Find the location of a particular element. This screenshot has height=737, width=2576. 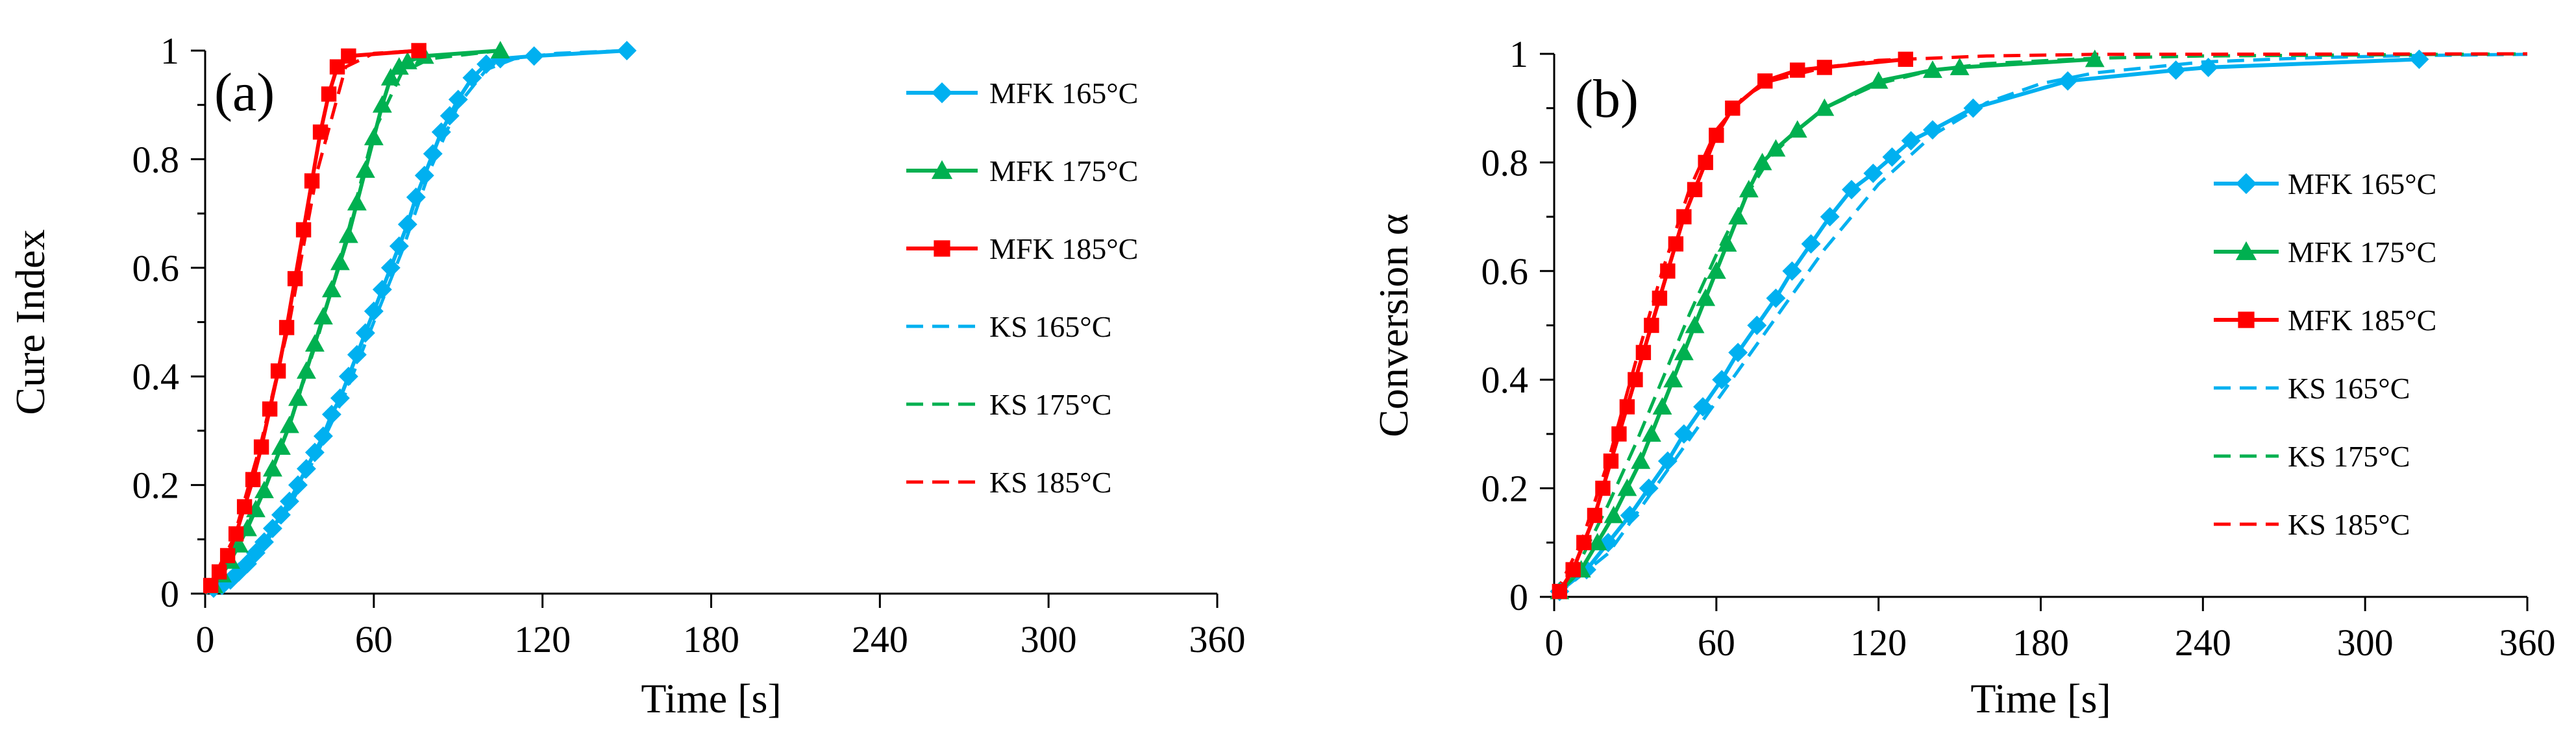

panel-label: (b) is located at coordinates (1607, 99).